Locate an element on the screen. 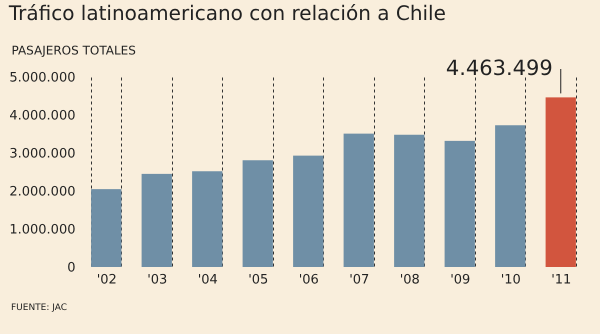  source-note: FUENTE: JAC is located at coordinates (39, 308).